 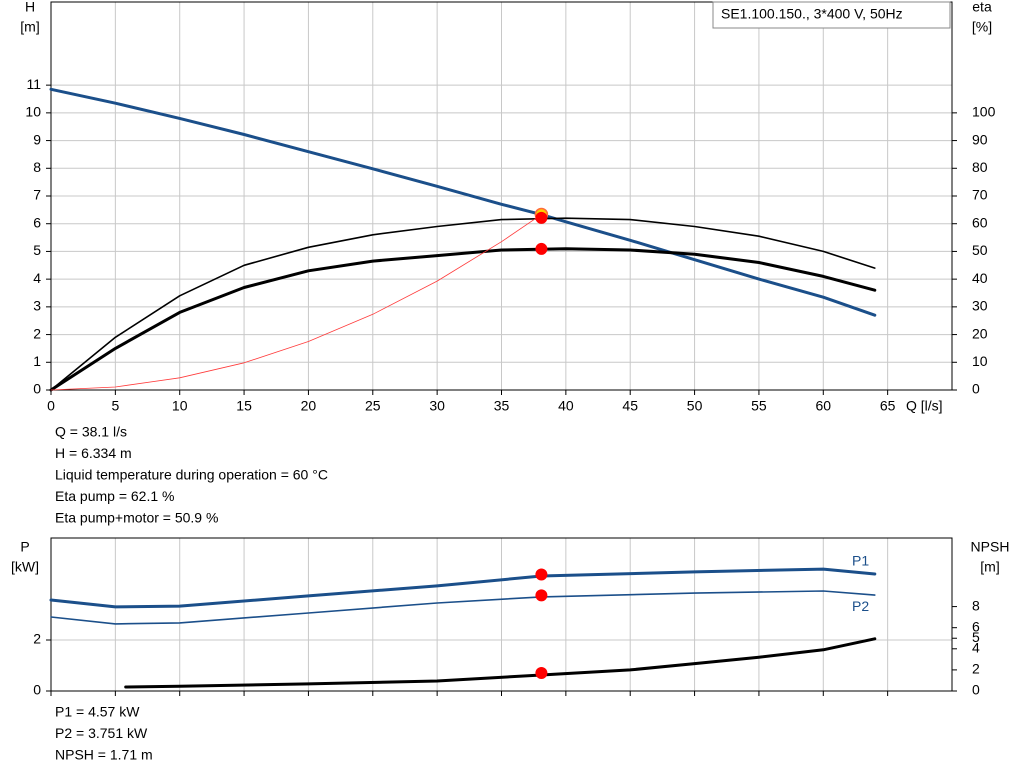 What do you see at coordinates (695, 406) in the screenshot?
I see `x-tick-label: 50` at bounding box center [695, 406].